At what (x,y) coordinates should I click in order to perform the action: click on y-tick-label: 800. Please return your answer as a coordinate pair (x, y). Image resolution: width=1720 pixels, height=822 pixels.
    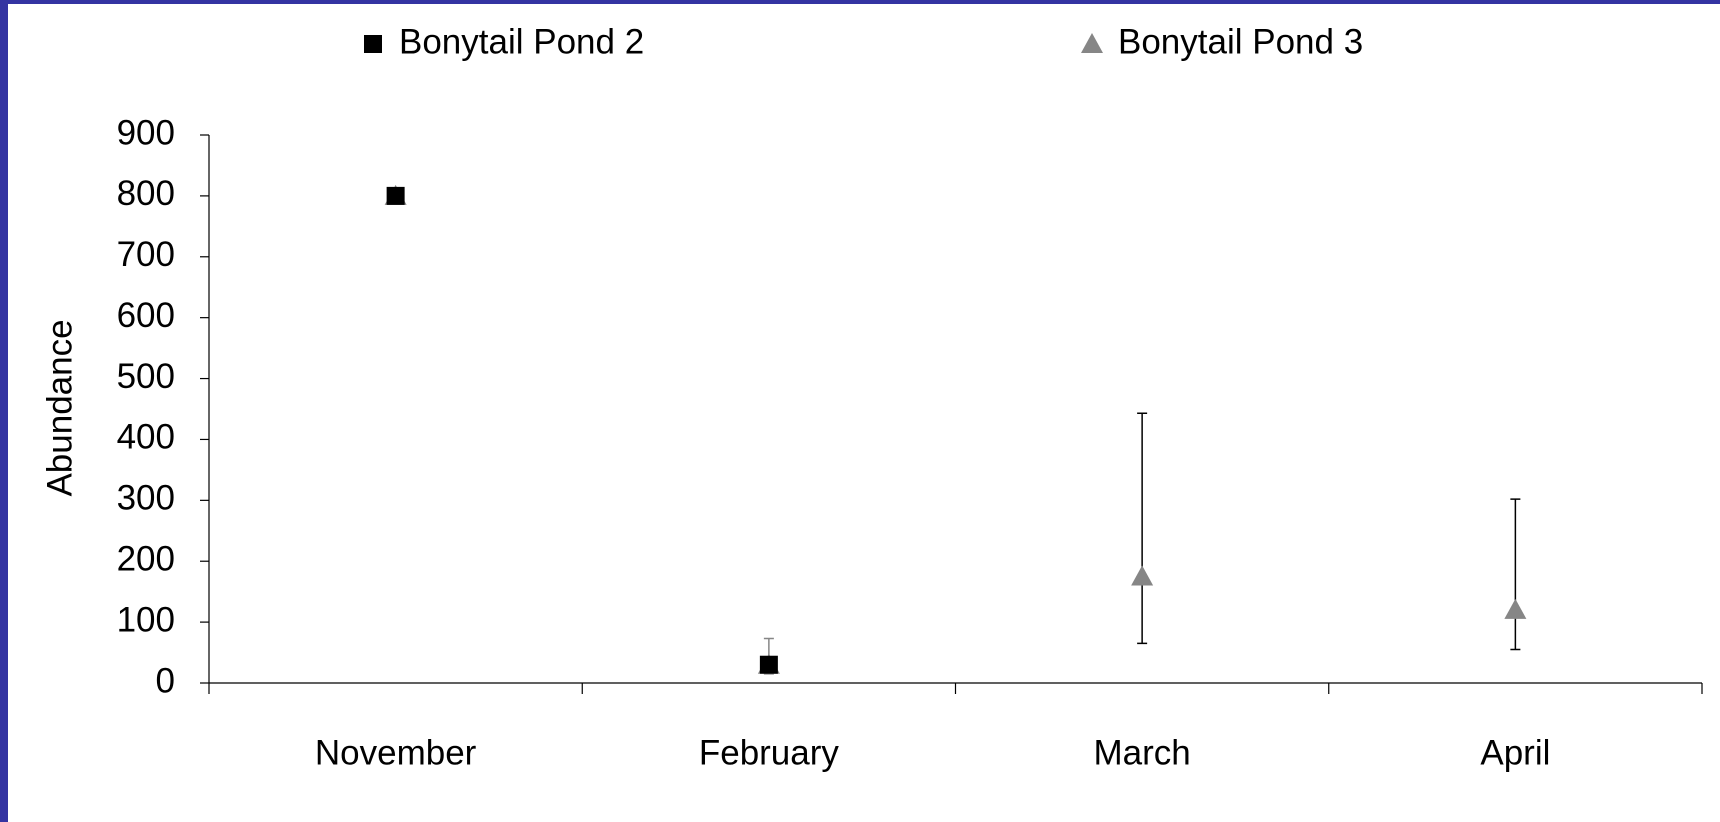
    Looking at the image, I should click on (146, 193).